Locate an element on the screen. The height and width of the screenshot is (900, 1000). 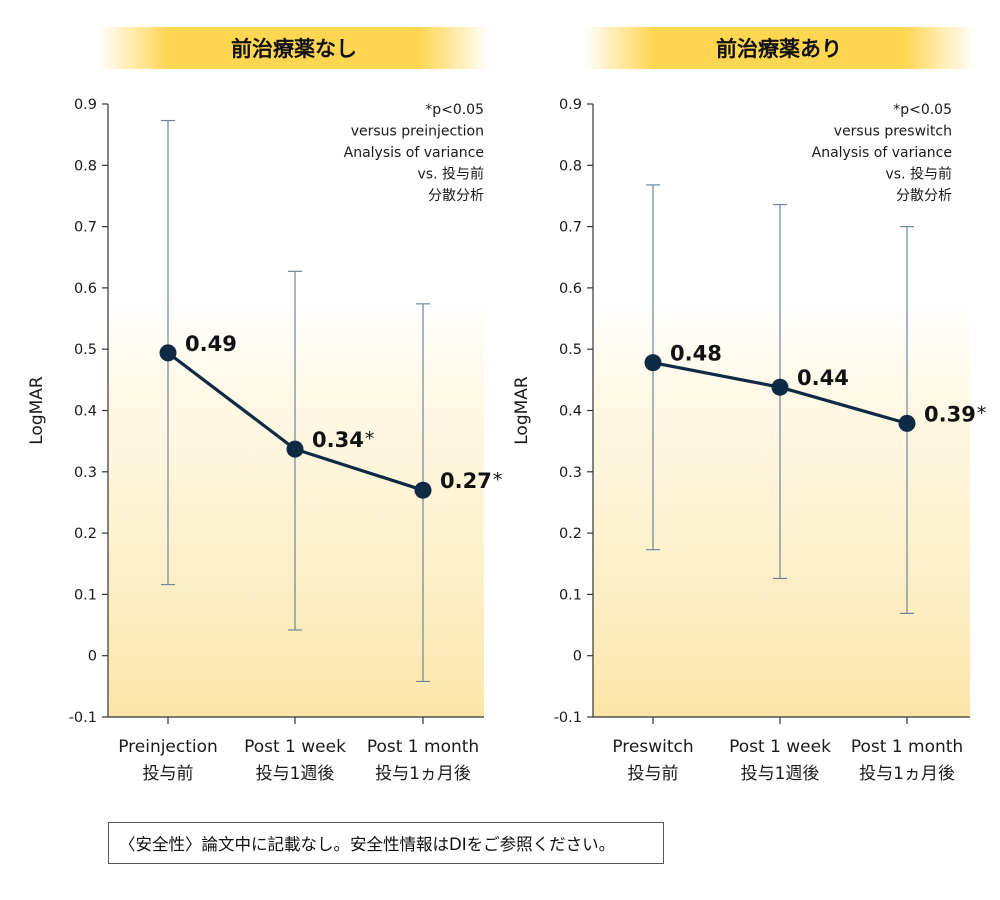
annotation-line: versus preswitch is located at coordinates (893, 132).